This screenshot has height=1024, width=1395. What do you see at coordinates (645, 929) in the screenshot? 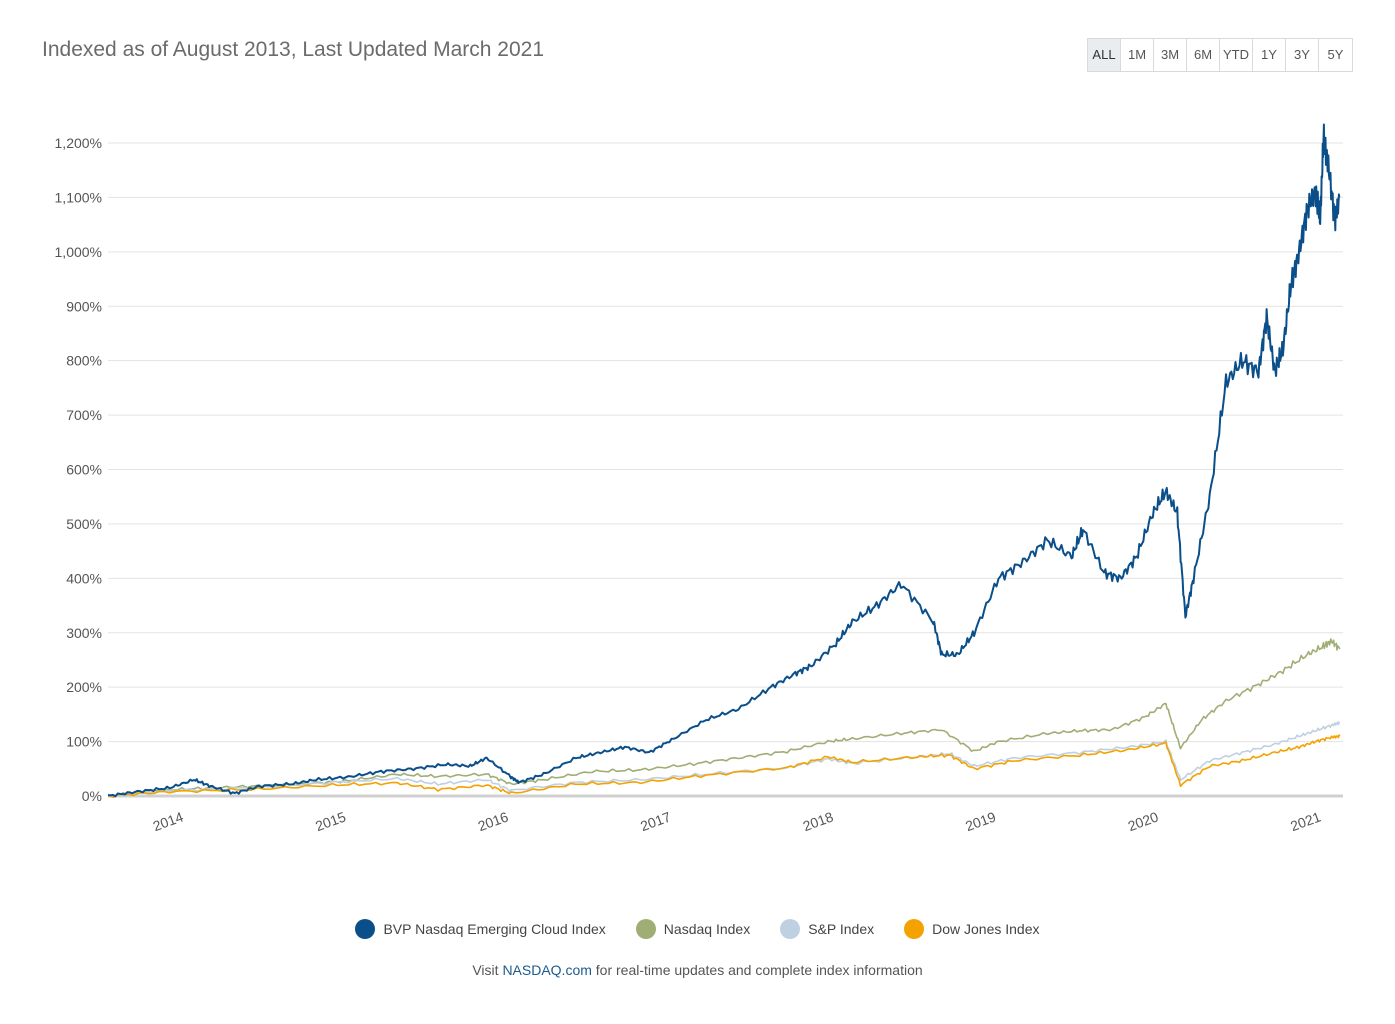
I see `legend-swatch-nasdaq` at bounding box center [645, 929].